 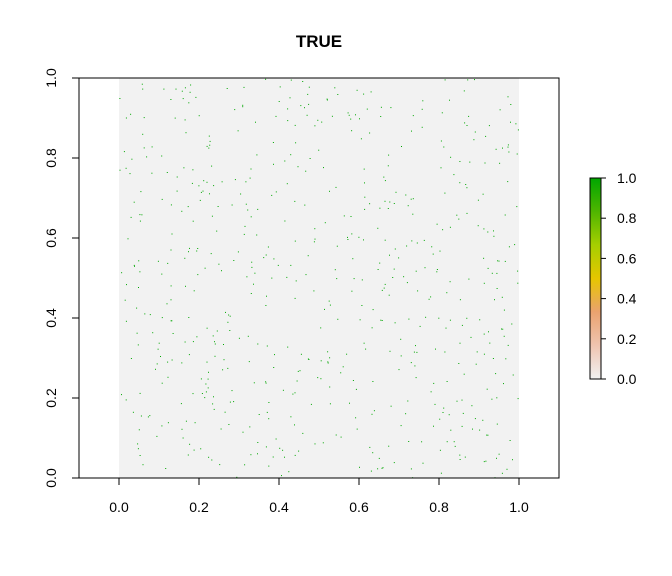 I want to click on colorbar-tick-label: 0.2, so click(x=627, y=339).